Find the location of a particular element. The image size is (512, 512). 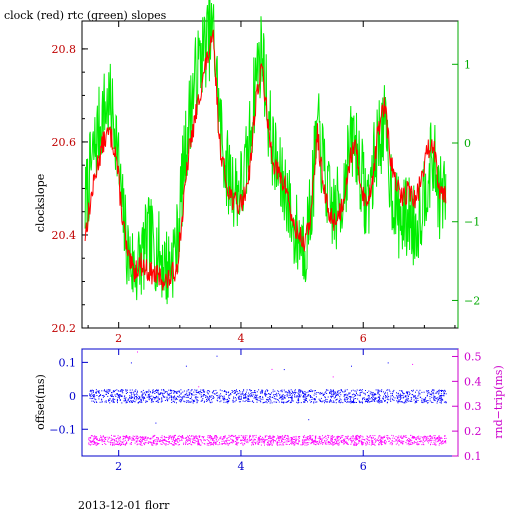

offset-left-tick-label: 0.1 is located at coordinates (68, 362).